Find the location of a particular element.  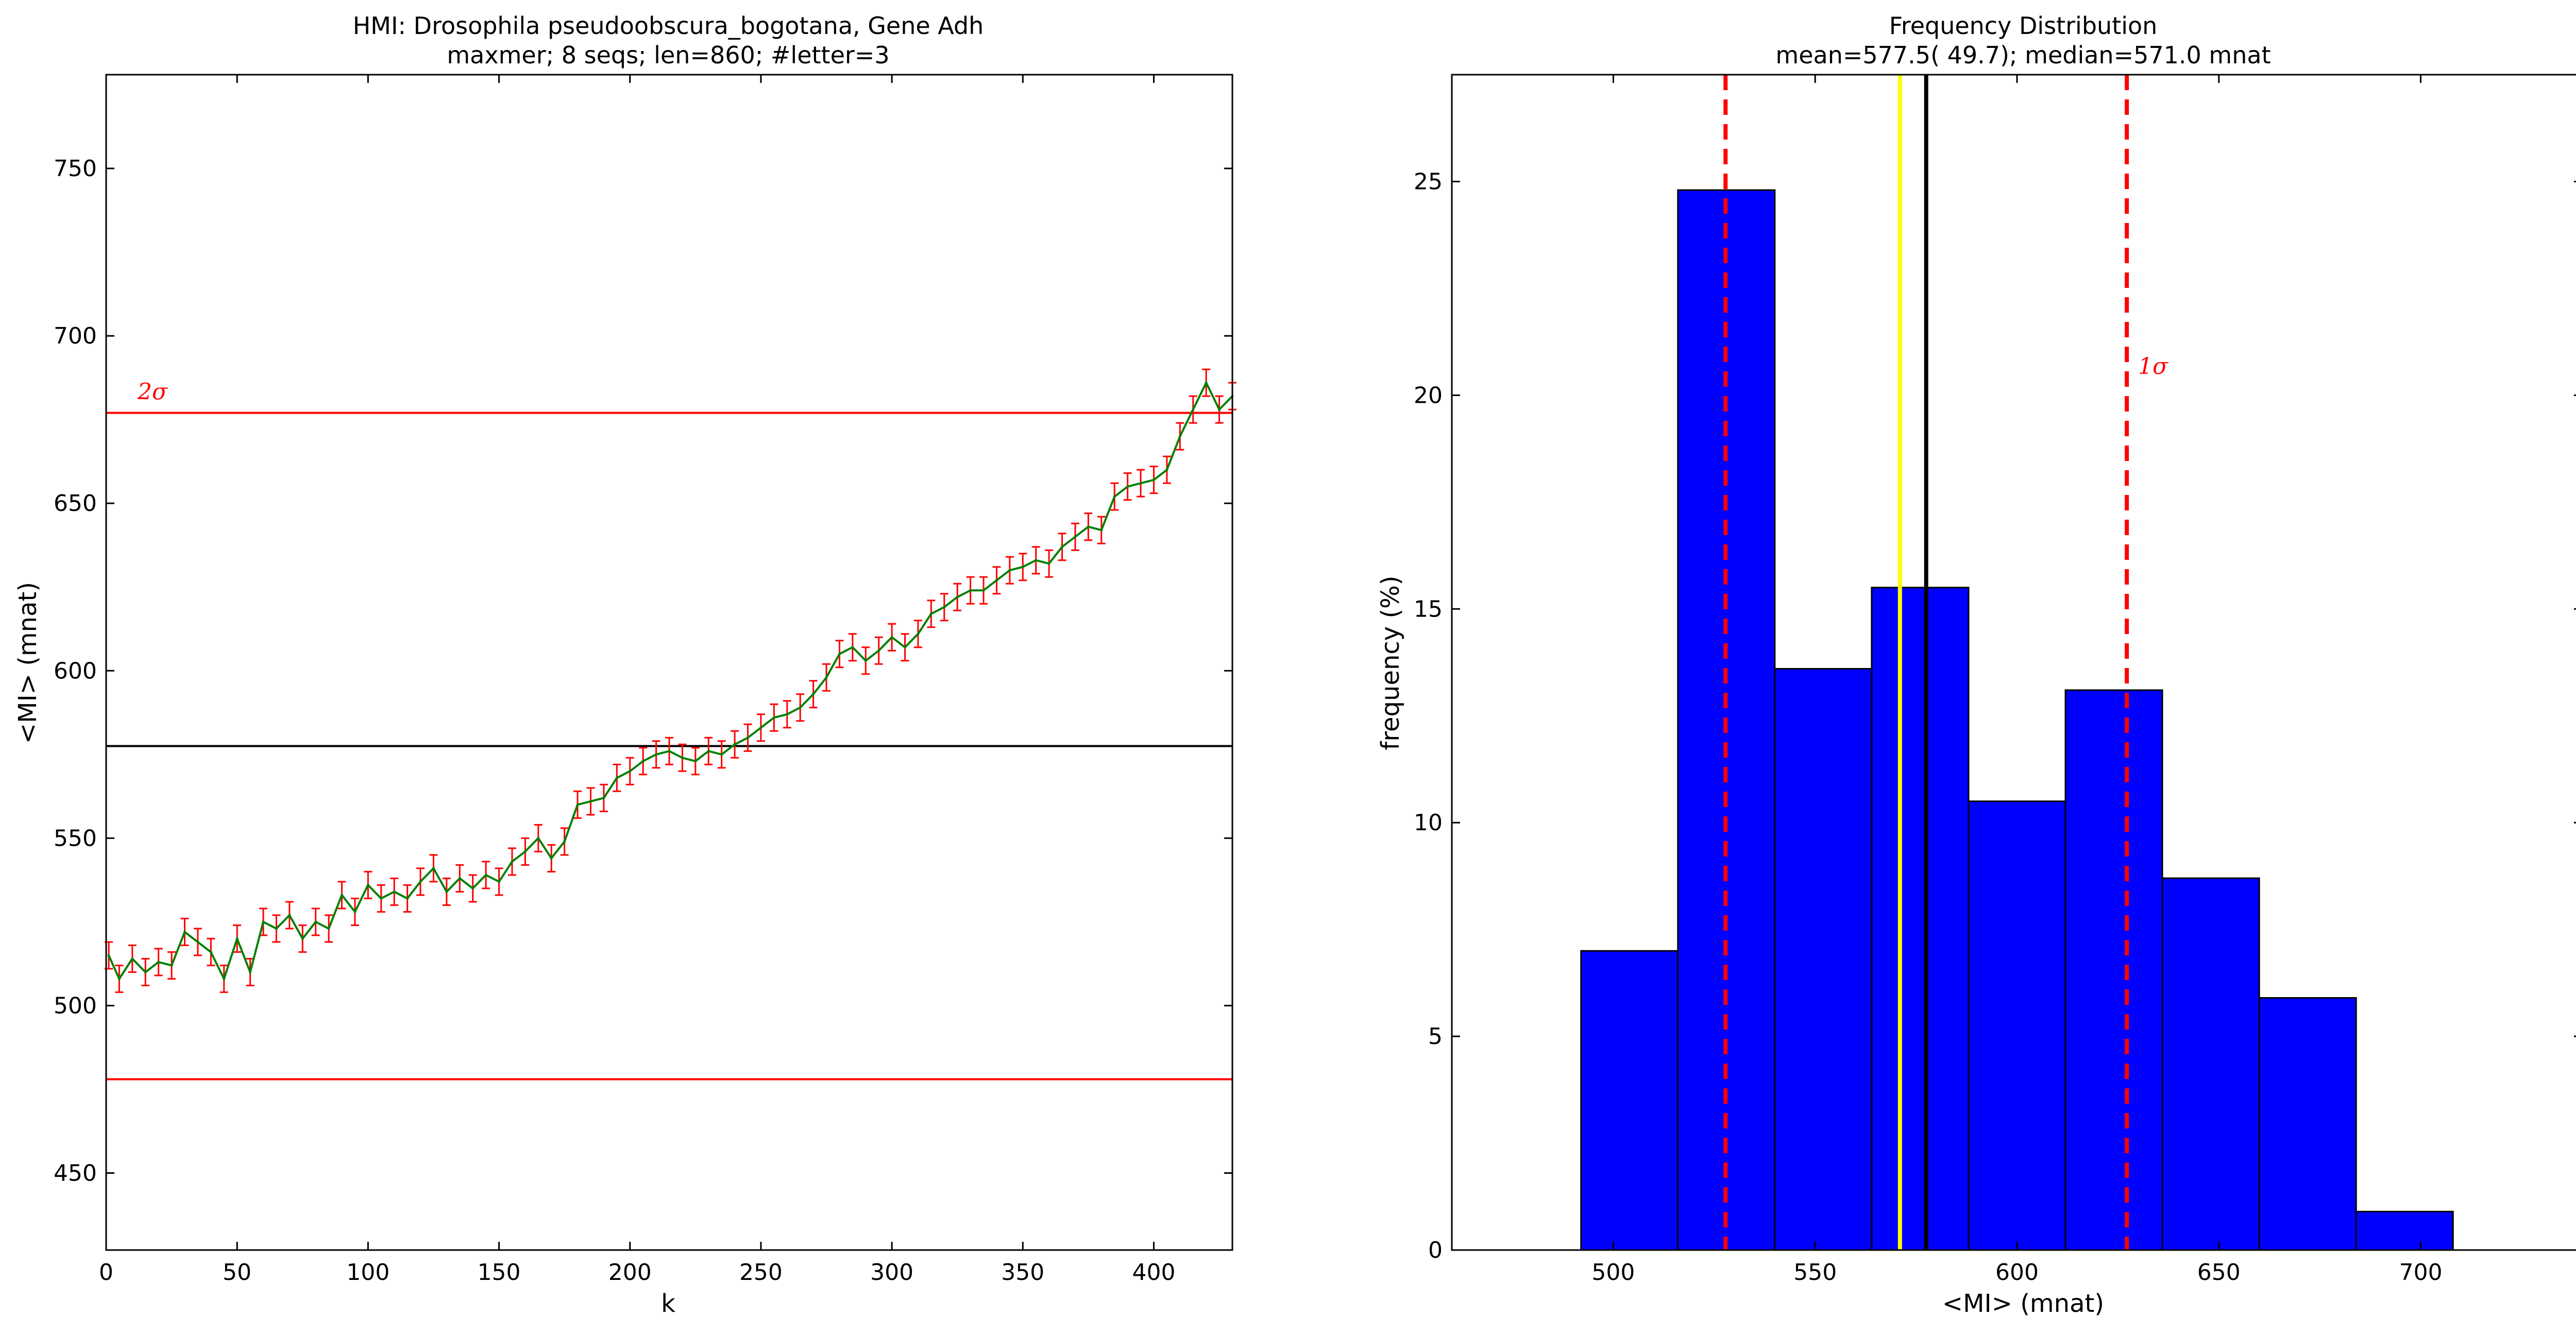

x-tick-label: 250 is located at coordinates (761, 1272).